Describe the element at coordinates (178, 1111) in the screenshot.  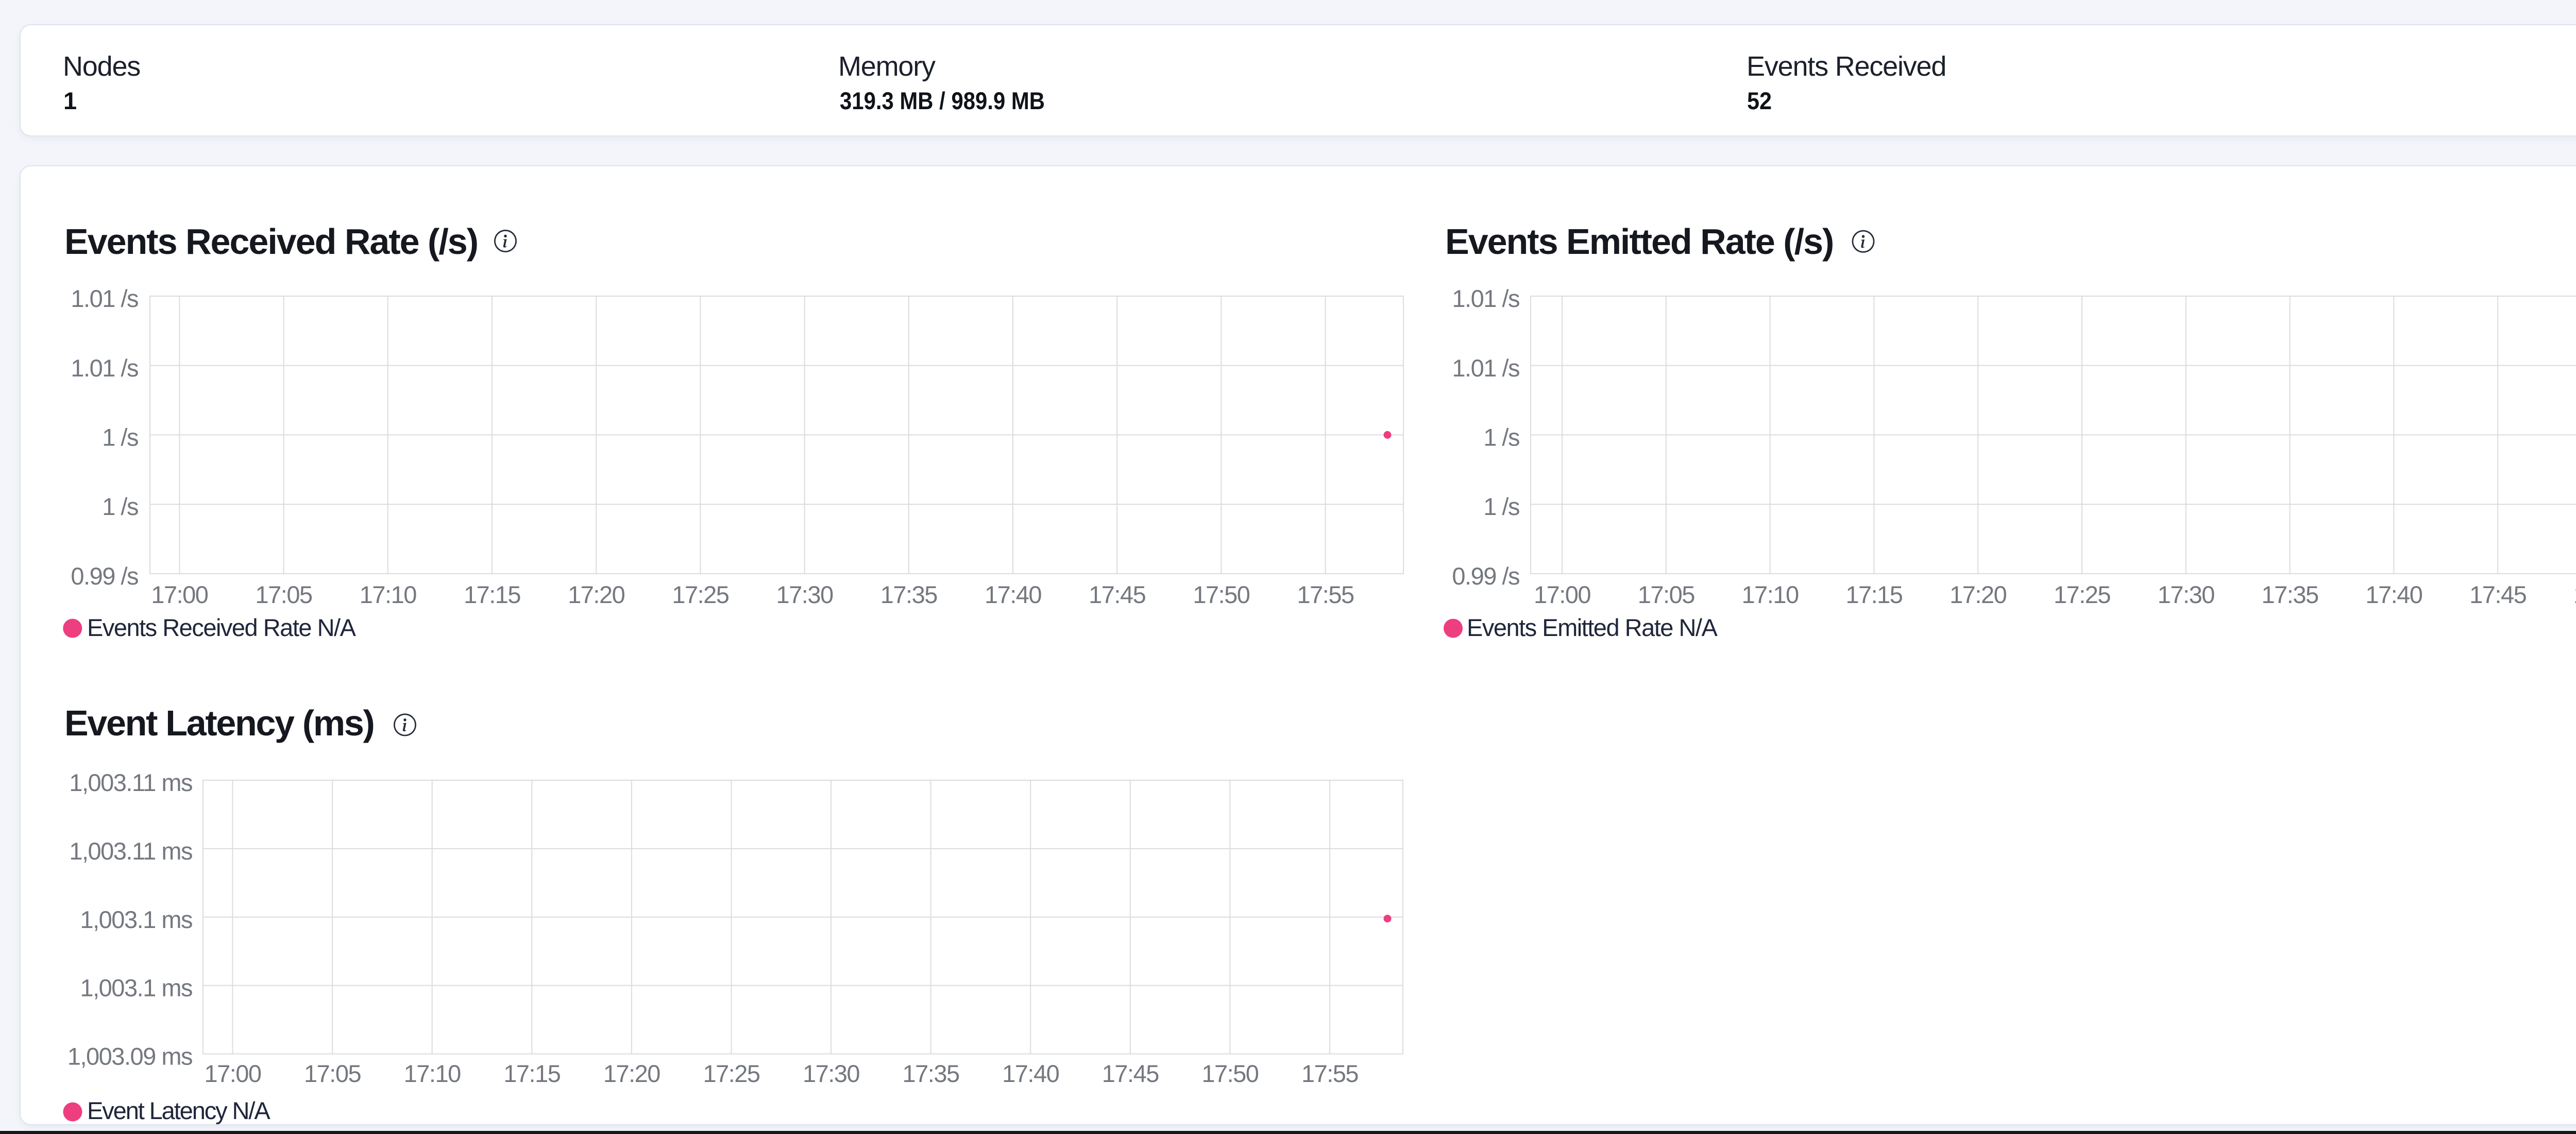
I see `svg-text: Event Latency N/A` at that location.